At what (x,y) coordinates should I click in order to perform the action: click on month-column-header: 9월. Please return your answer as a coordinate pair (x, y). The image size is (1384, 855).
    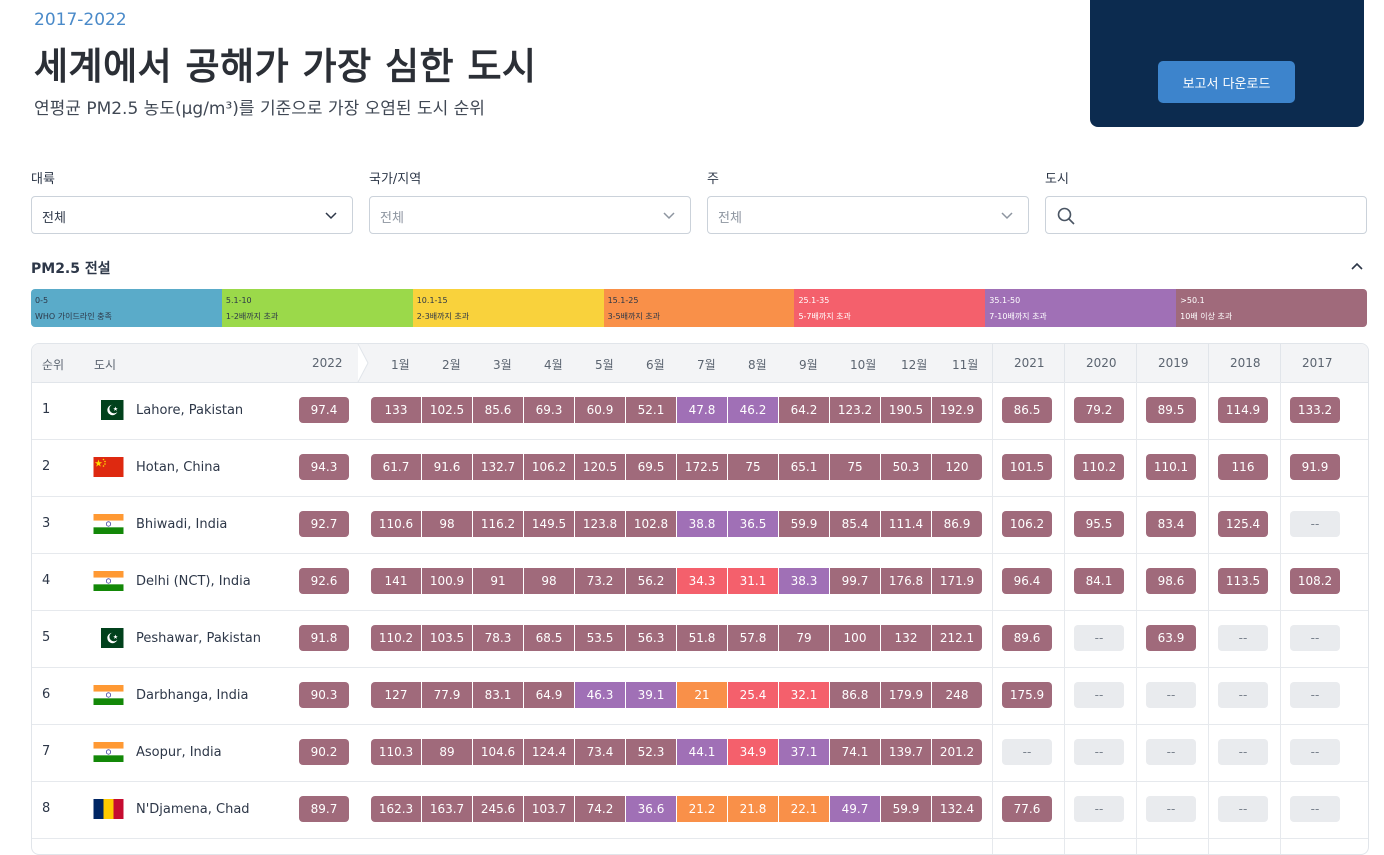
    Looking at the image, I should click on (808, 365).